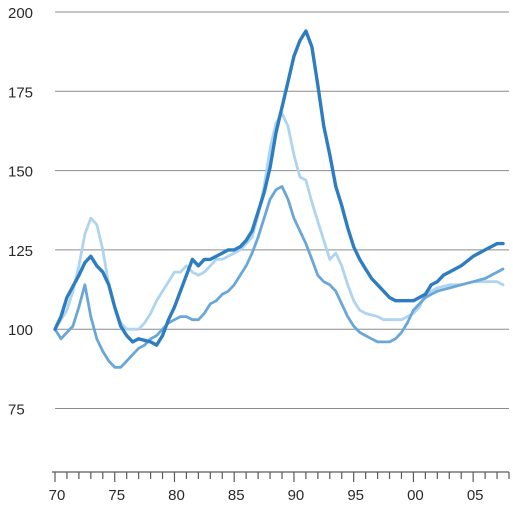  What do you see at coordinates (20, 212) in the screenshot?
I see `y-axis-tick-labels: 75 100 125 150 175 200` at bounding box center [20, 212].